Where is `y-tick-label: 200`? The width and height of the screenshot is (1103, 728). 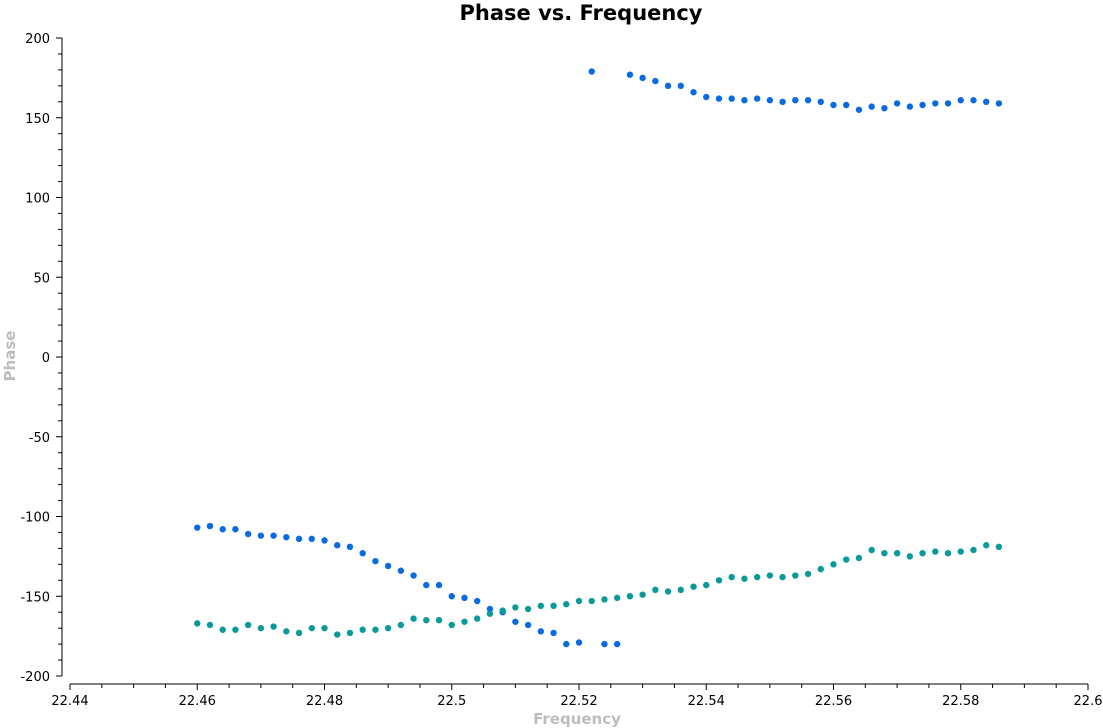 y-tick-label: 200 is located at coordinates (37, 39).